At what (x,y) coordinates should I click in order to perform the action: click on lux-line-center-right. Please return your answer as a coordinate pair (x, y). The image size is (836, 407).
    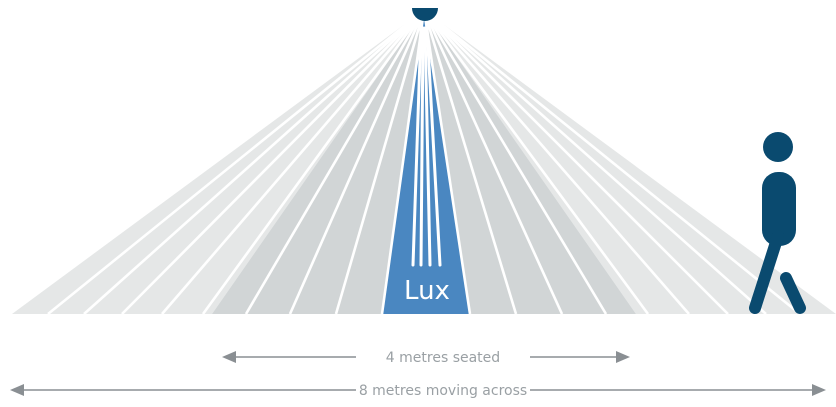
    Looking at the image, I should click on (427, 146).